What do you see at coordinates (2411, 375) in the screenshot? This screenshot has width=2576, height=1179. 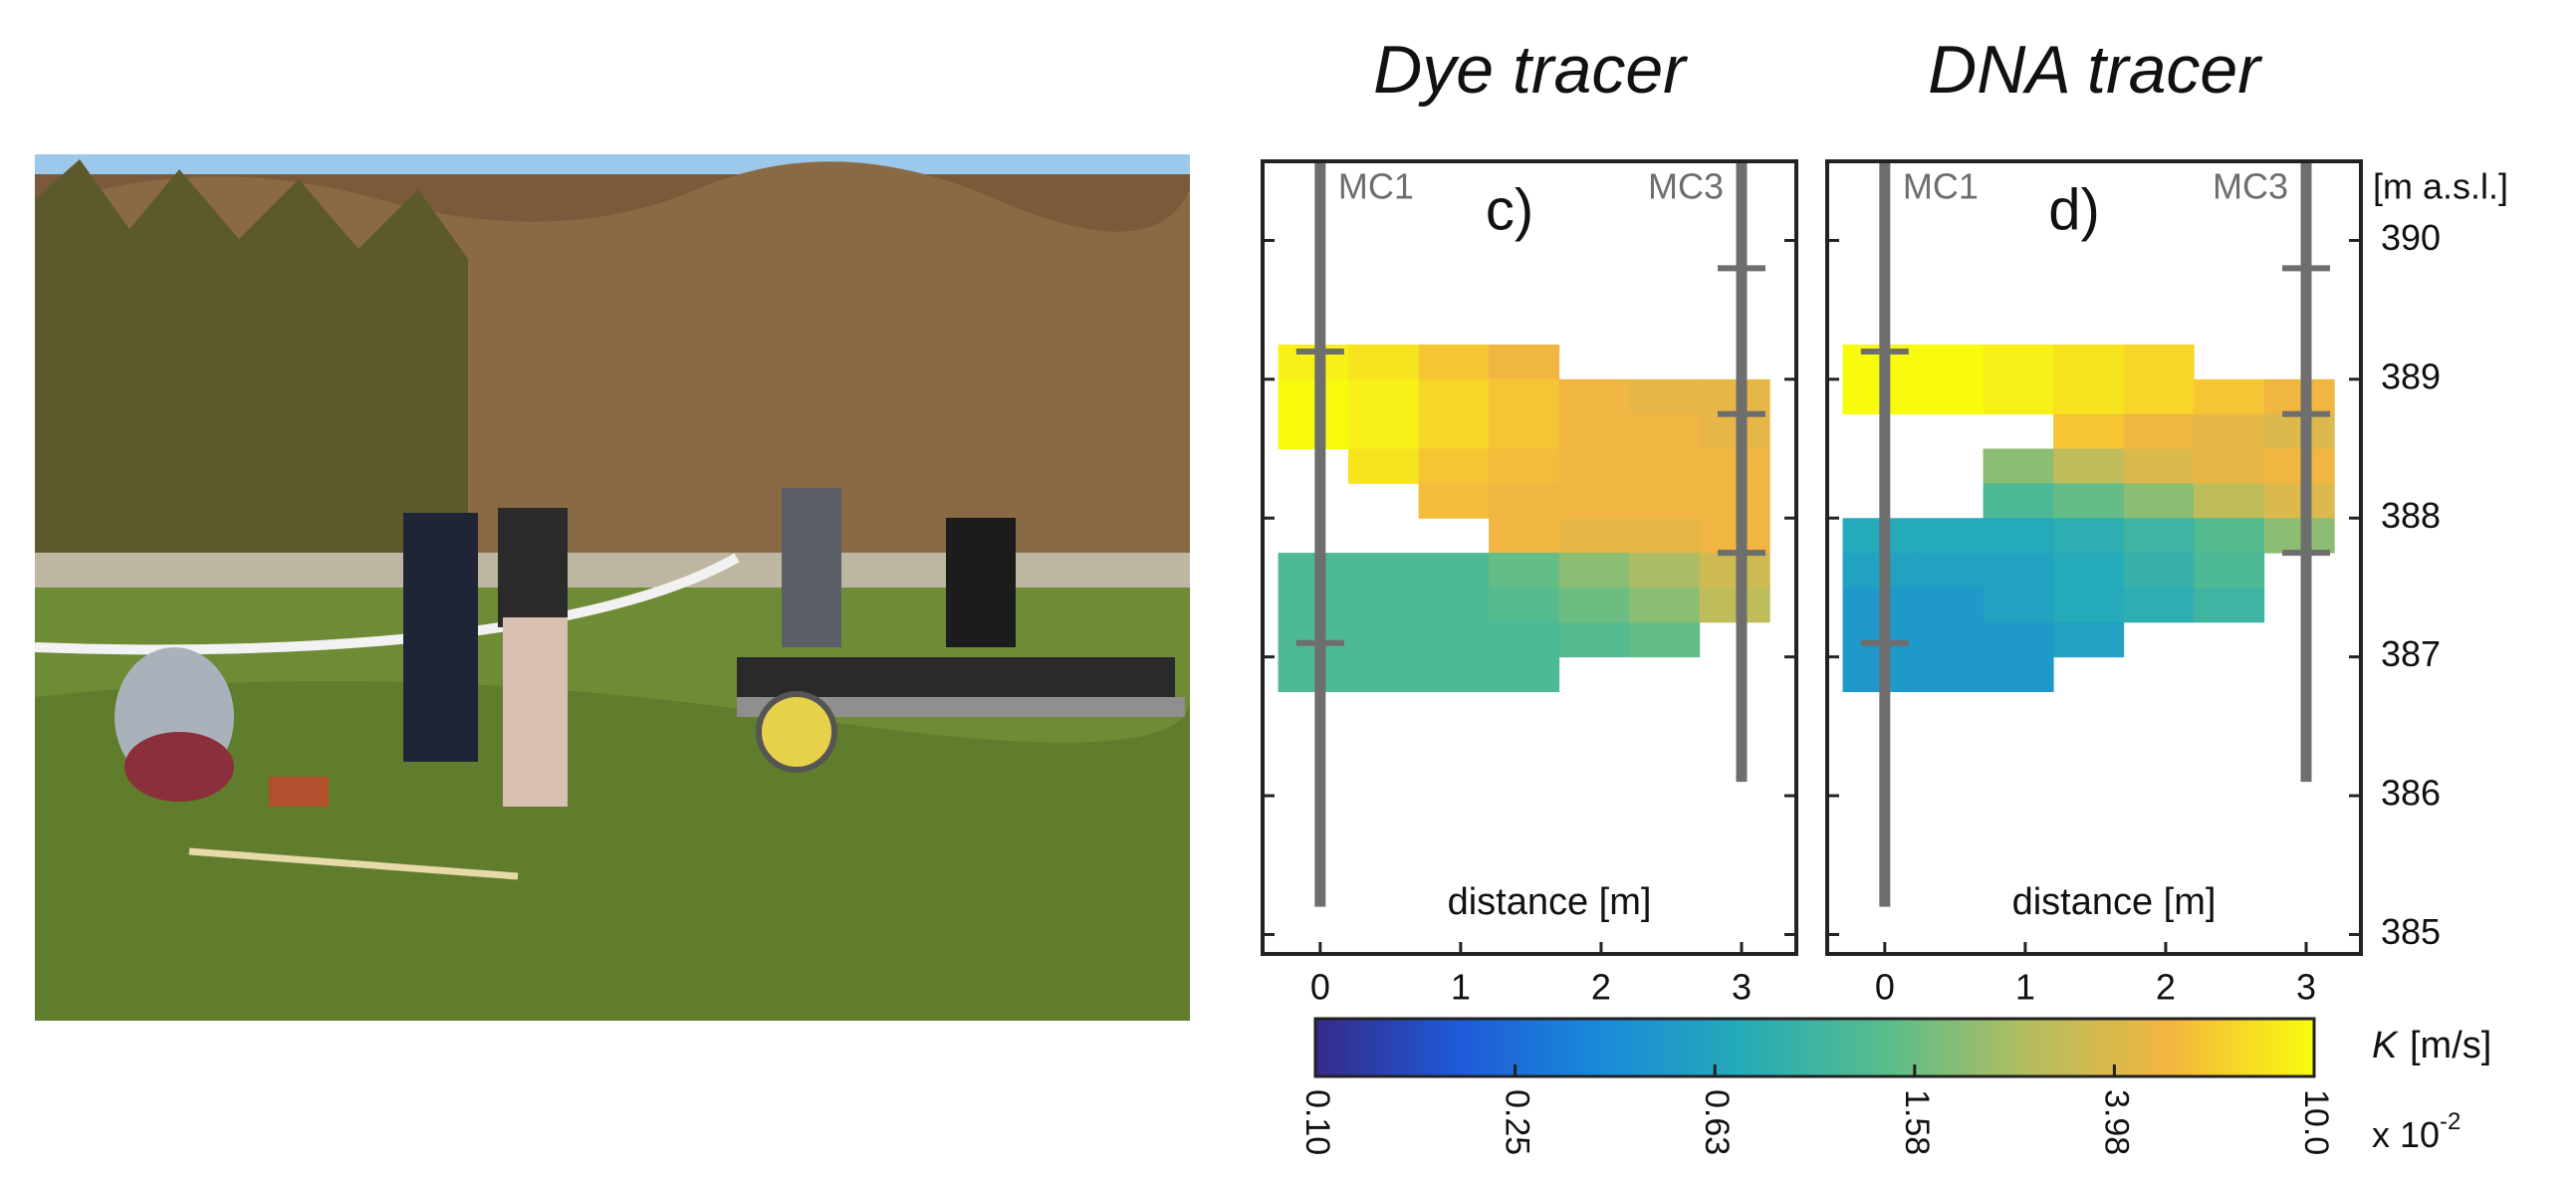 I see `y-tick-label: 389` at bounding box center [2411, 375].